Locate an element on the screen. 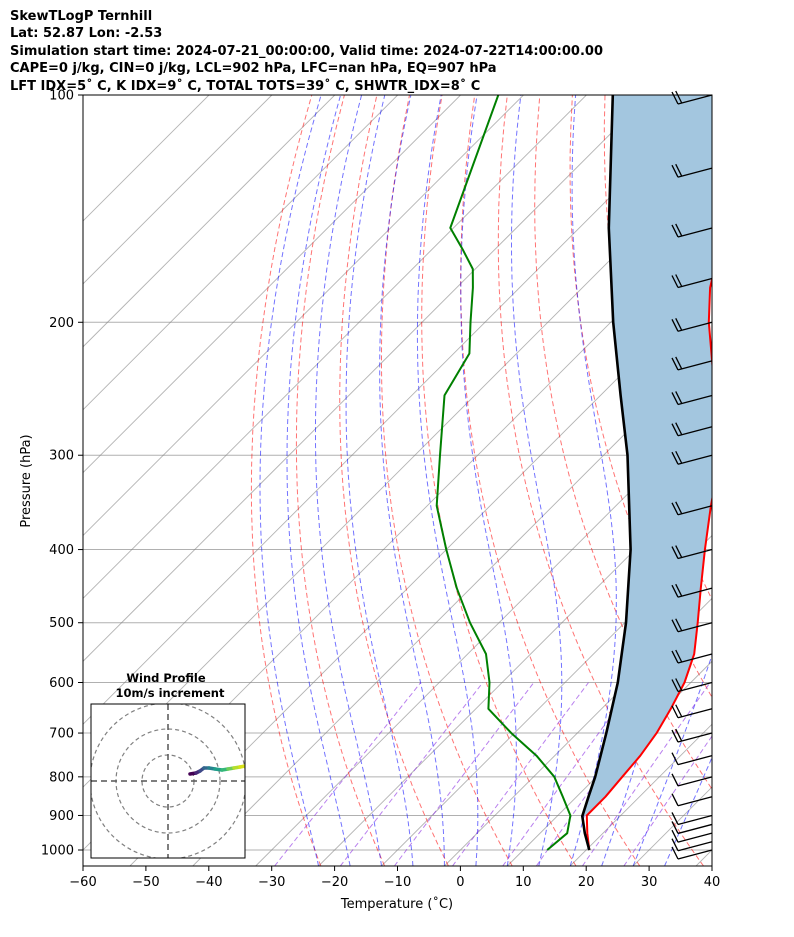 This screenshot has width=794, height=937. parcel-line is located at coordinates (606, 473).